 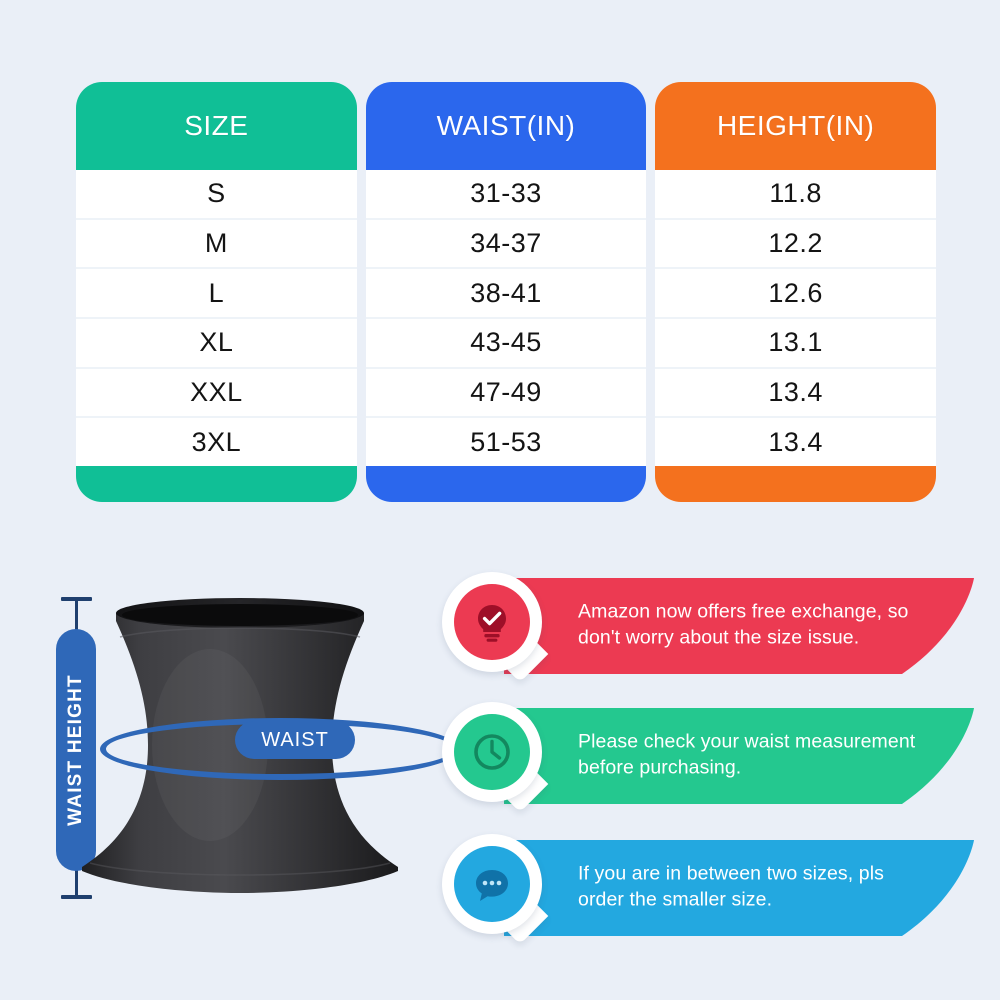 I want to click on column-footer-height, so click(x=796, y=484).